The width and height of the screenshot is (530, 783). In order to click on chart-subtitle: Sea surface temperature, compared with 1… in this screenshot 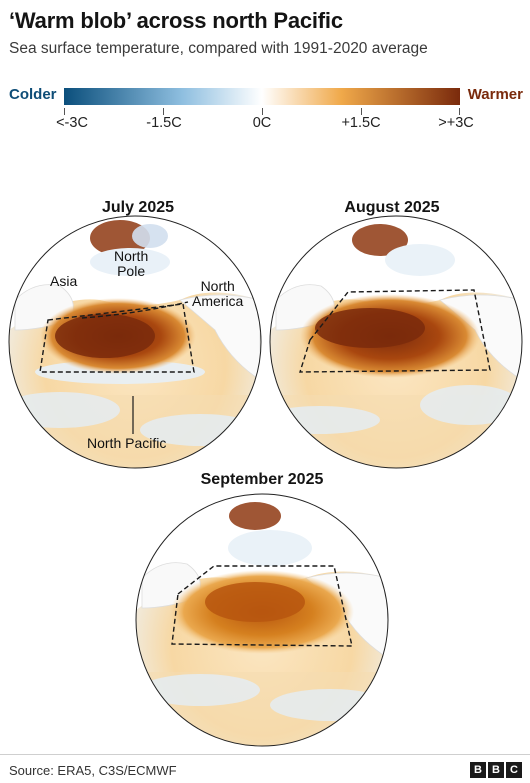, I will do `click(218, 48)`.